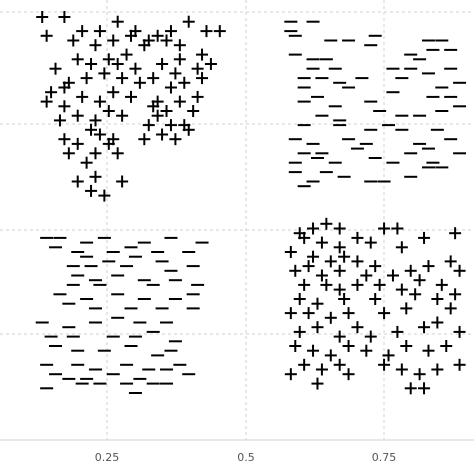 This screenshot has width=474, height=474. I want to click on x-axis-ticks: 0.25 0.5 0.75, so click(246, 457).